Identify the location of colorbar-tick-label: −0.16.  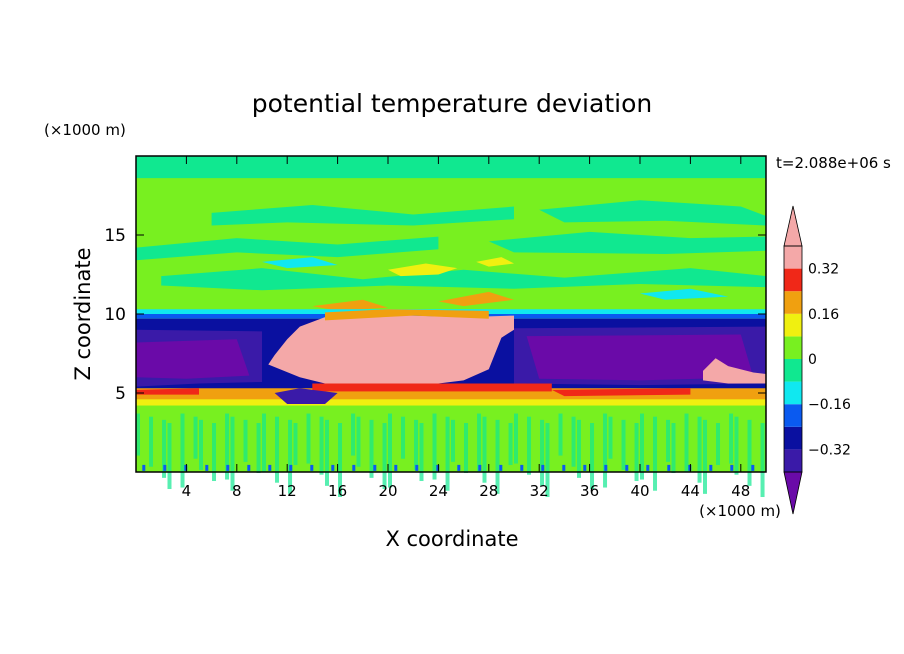
(829, 405).